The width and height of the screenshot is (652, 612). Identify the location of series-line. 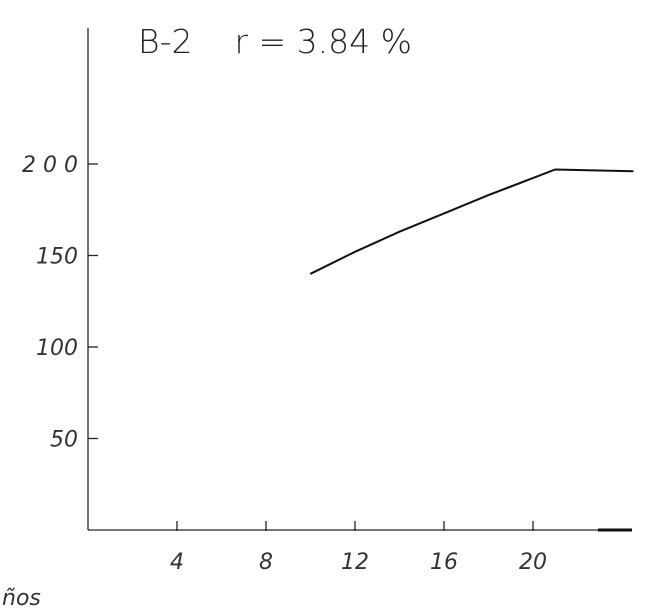
(472, 221).